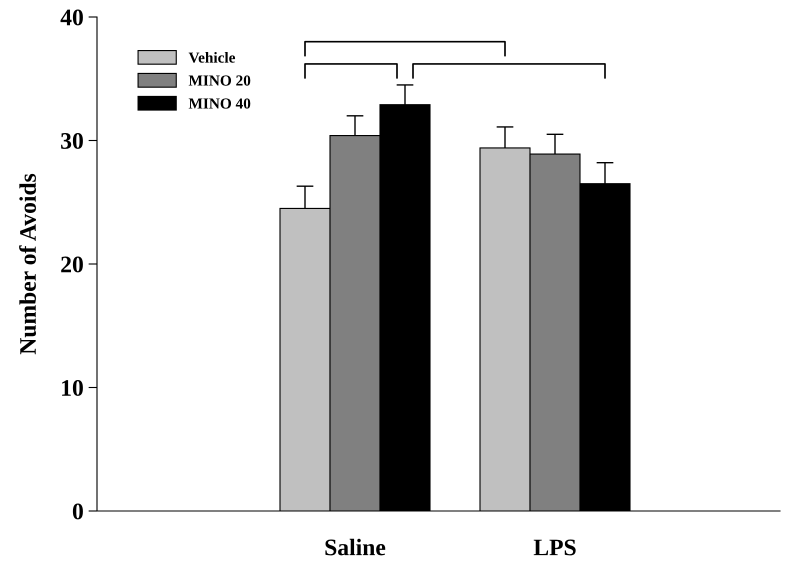  What do you see at coordinates (72, 388) in the screenshot?
I see `y-tick-label: 10` at bounding box center [72, 388].